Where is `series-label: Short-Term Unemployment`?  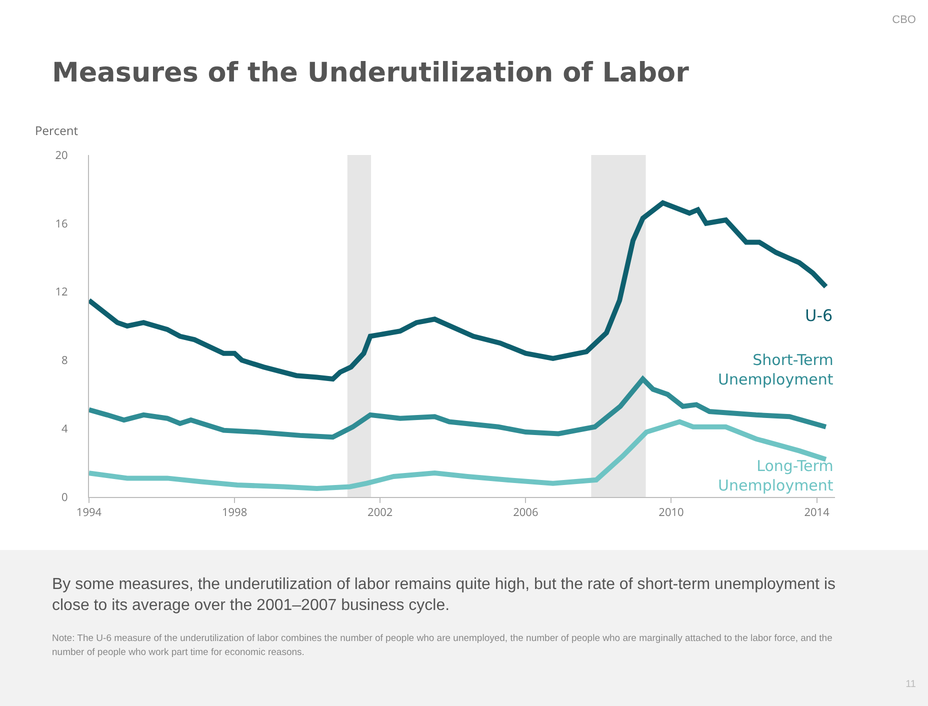 series-label: Short-Term Unemployment is located at coordinates (776, 369).